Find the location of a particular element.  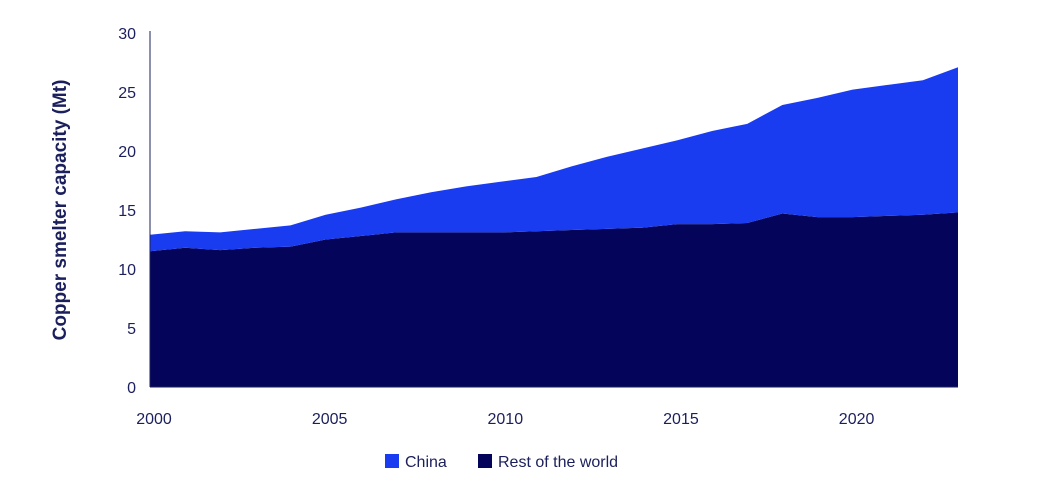

x-tick-label: 2005 is located at coordinates (330, 419).